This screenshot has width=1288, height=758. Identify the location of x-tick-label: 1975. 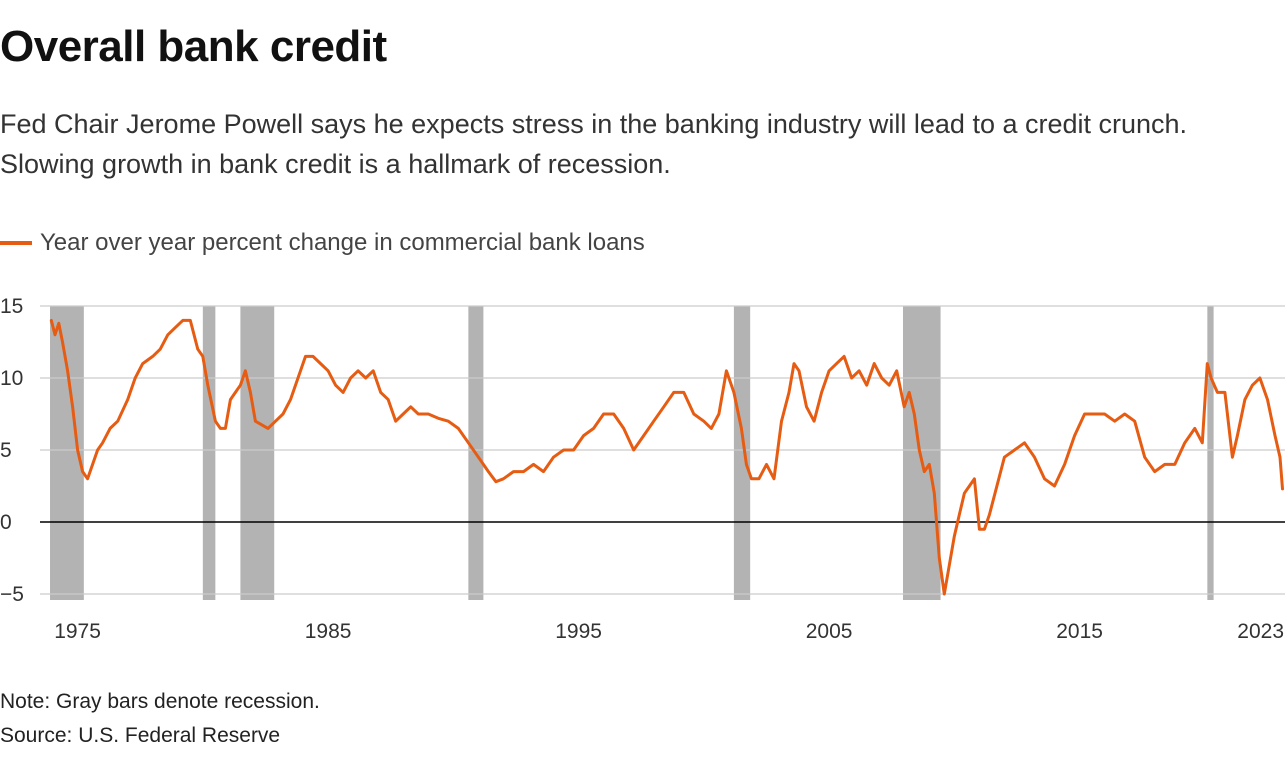
(77, 631).